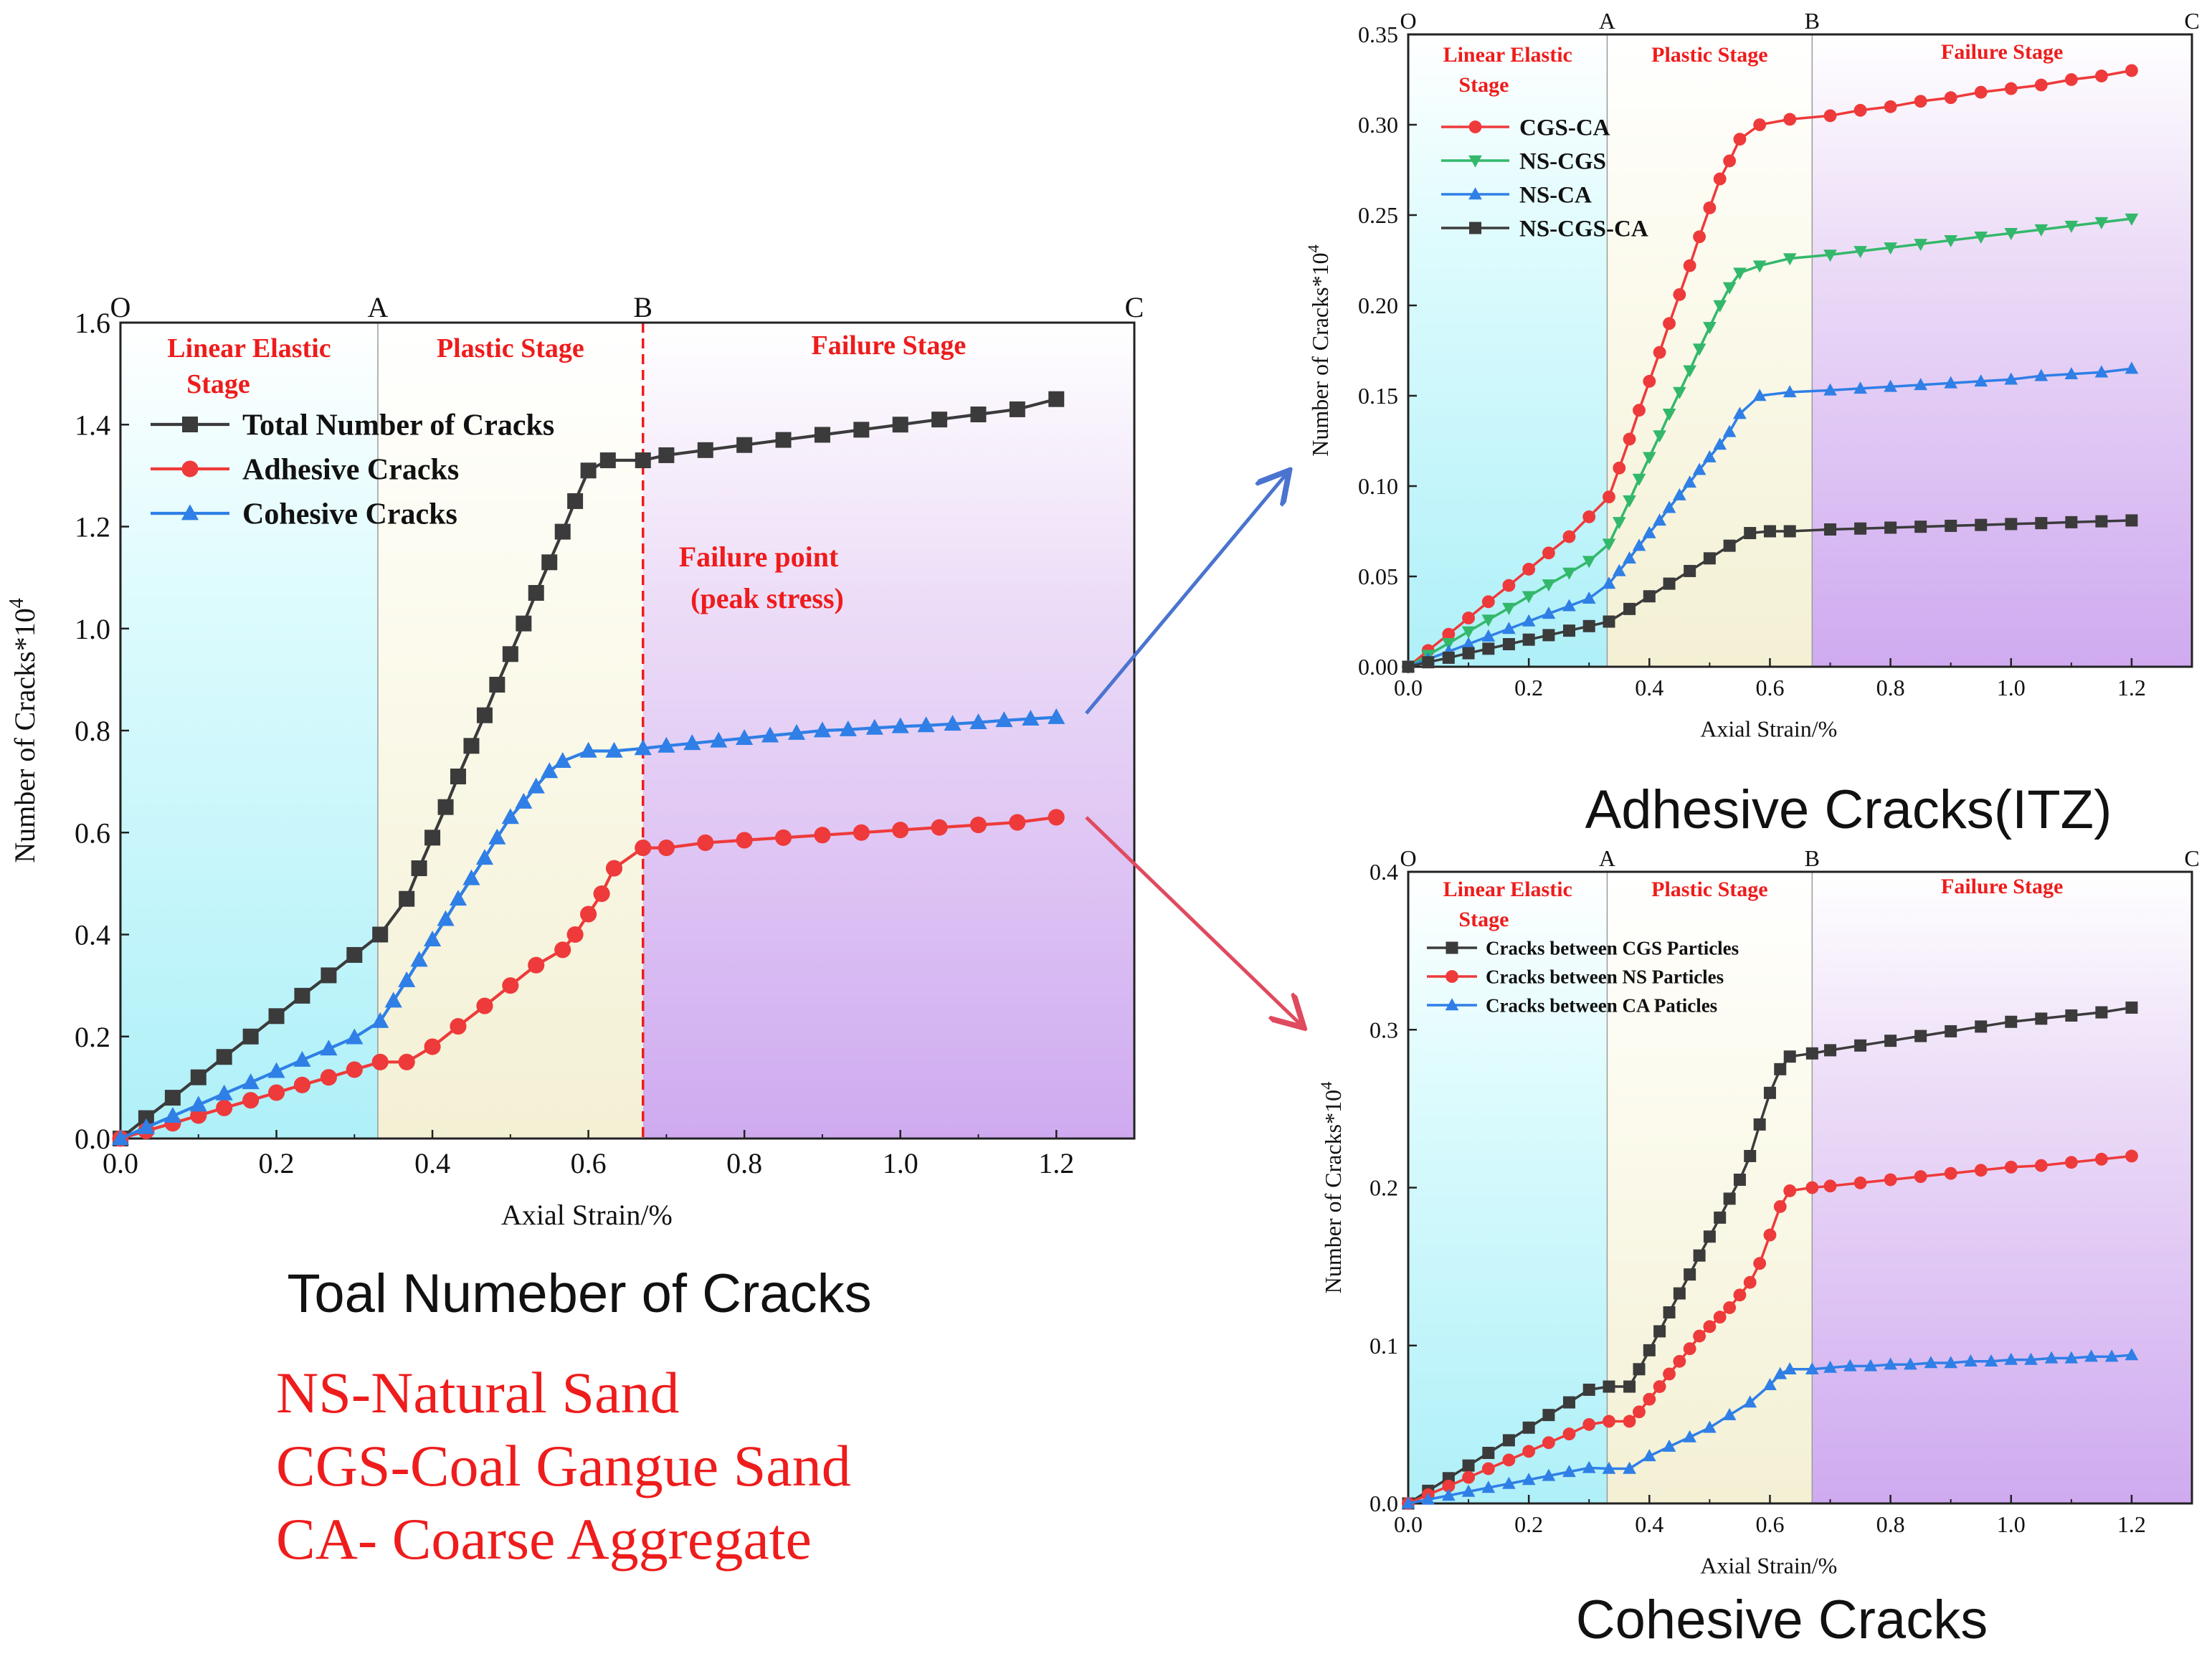  Describe the element at coordinates (1507, 889) in the screenshot. I see `stage-label-linear-elastic: Linear Elastic` at that location.